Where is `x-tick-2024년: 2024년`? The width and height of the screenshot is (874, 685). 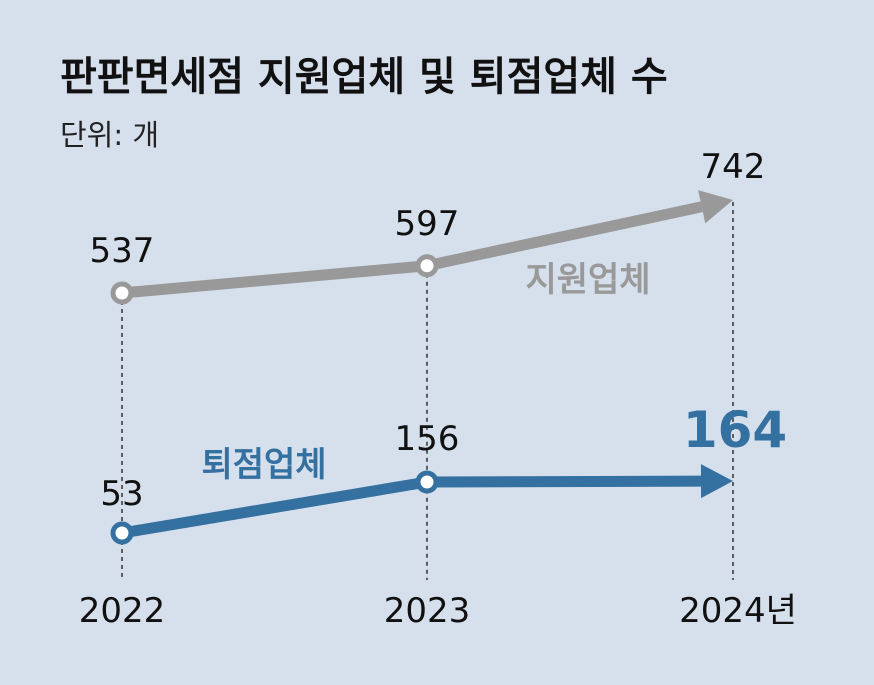 x-tick-2024년: 2024년 is located at coordinates (738, 611).